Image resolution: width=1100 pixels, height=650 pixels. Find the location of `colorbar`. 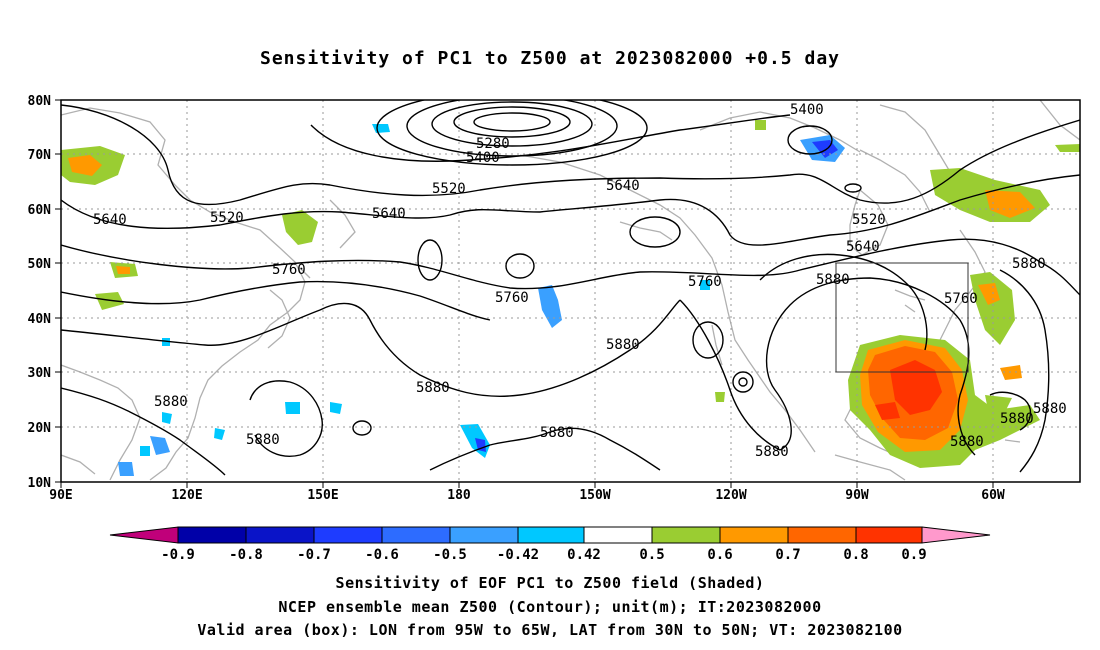

colorbar is located at coordinates (550, 535).